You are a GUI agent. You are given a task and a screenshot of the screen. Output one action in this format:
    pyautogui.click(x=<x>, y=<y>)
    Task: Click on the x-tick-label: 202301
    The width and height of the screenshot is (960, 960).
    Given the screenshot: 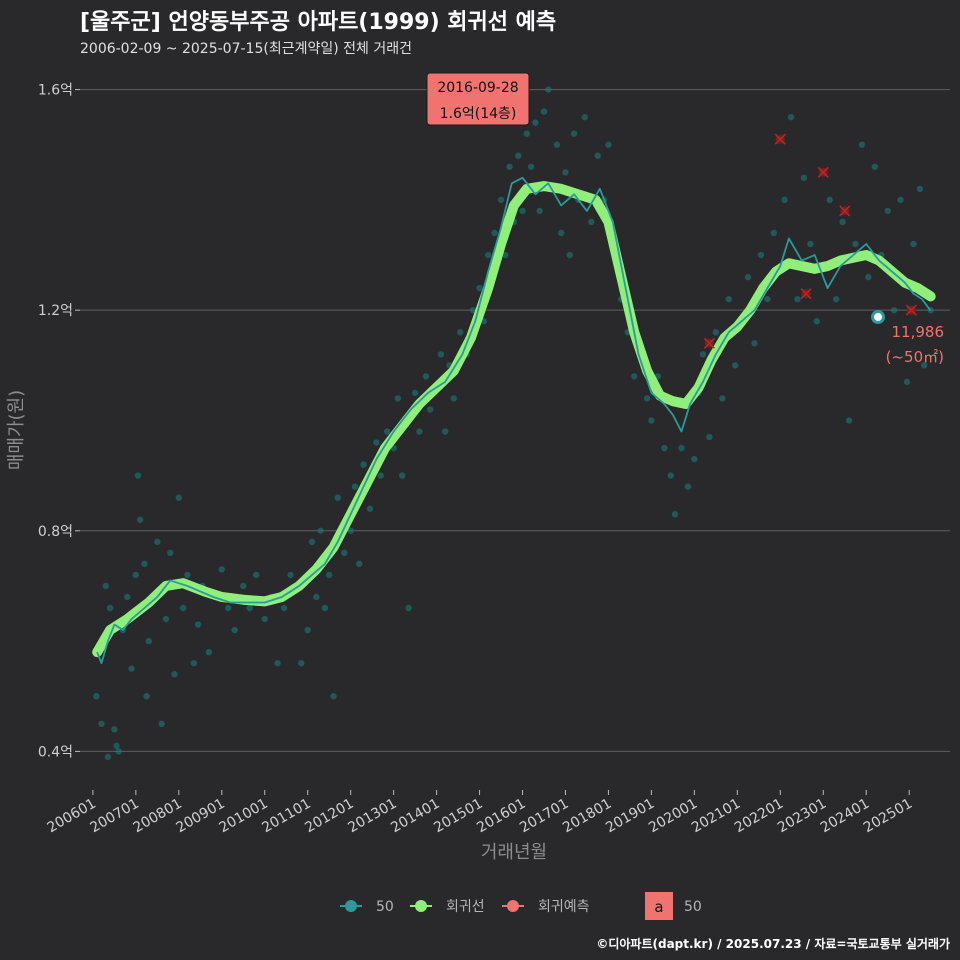 What is the action you would take?
    pyautogui.click(x=802, y=816)
    